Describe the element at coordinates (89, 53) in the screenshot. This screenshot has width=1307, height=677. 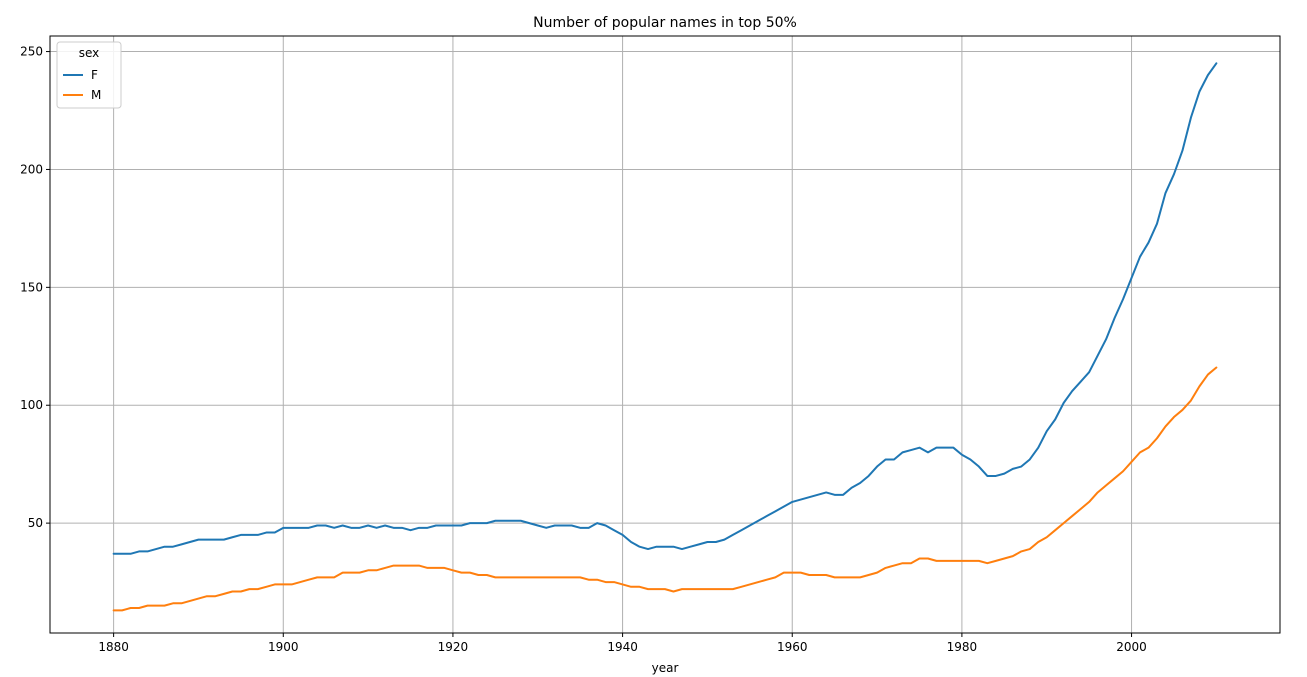
I see `legend-title: sex` at that location.